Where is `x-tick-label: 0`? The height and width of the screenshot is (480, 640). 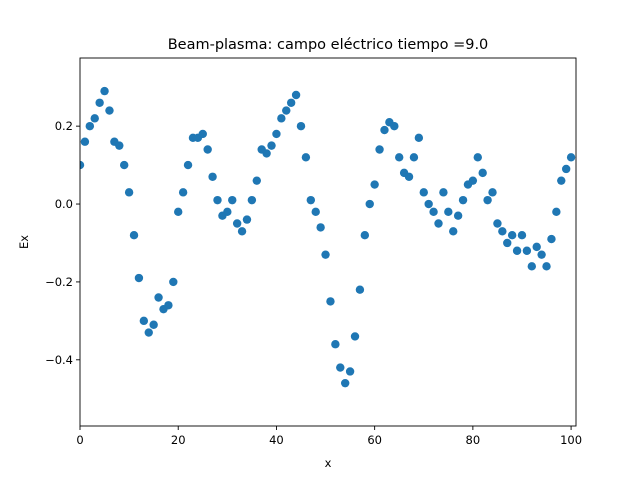
x-tick-label: 0 is located at coordinates (79, 440).